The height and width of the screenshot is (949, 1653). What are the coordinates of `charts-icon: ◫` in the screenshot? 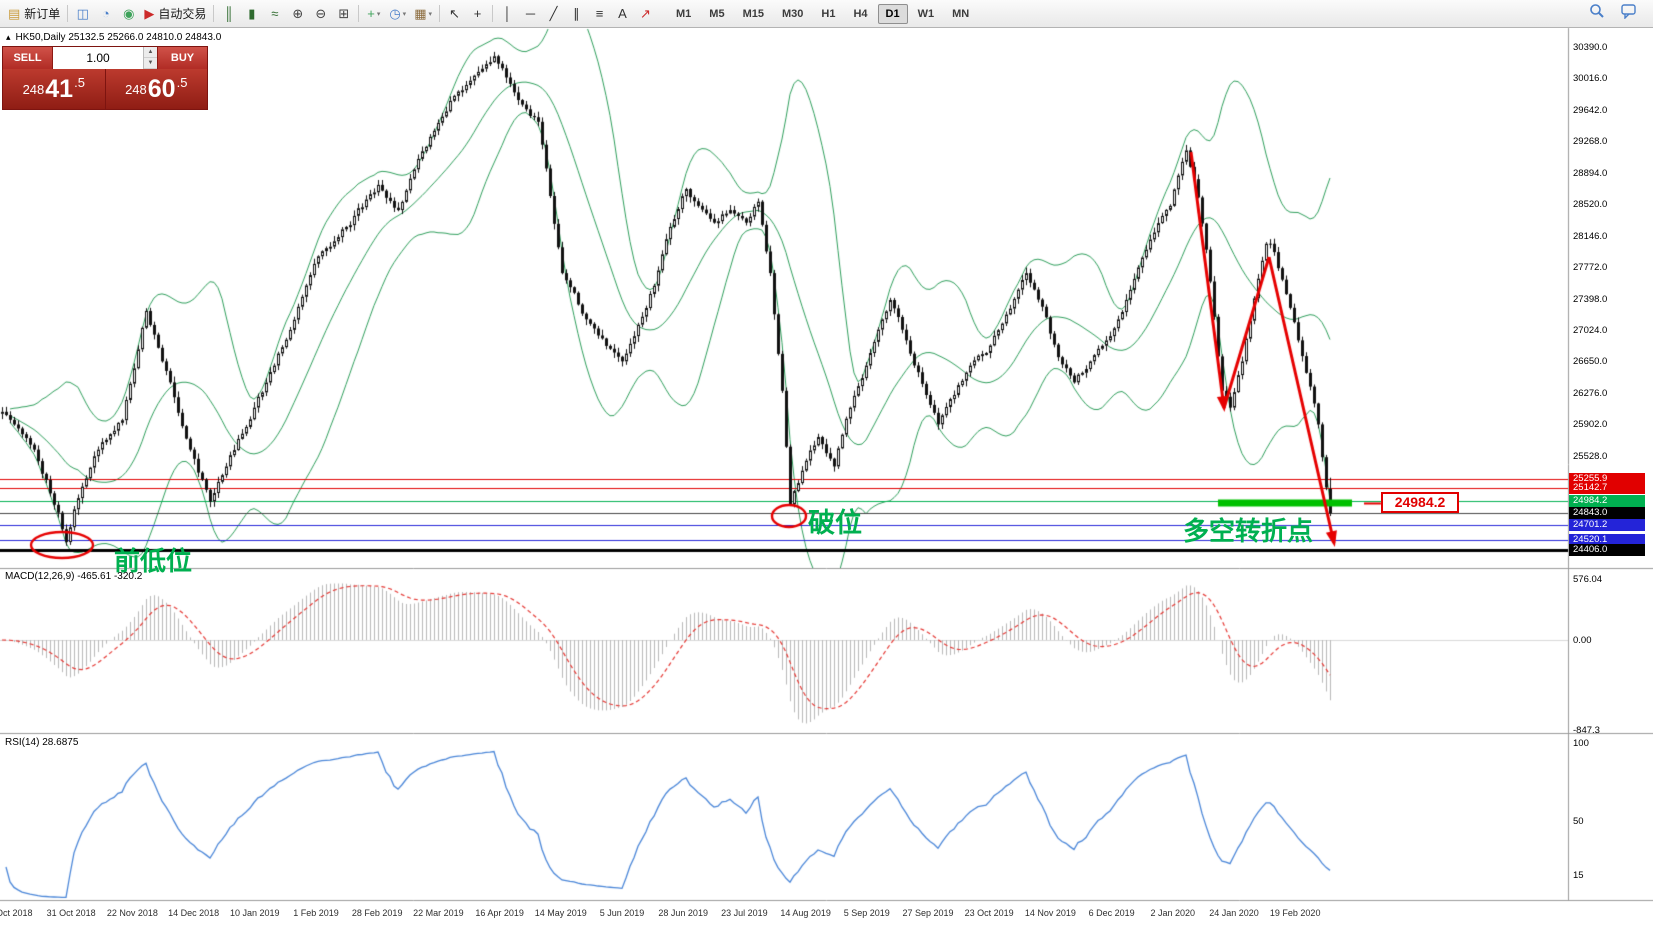 It's located at (82, 13).